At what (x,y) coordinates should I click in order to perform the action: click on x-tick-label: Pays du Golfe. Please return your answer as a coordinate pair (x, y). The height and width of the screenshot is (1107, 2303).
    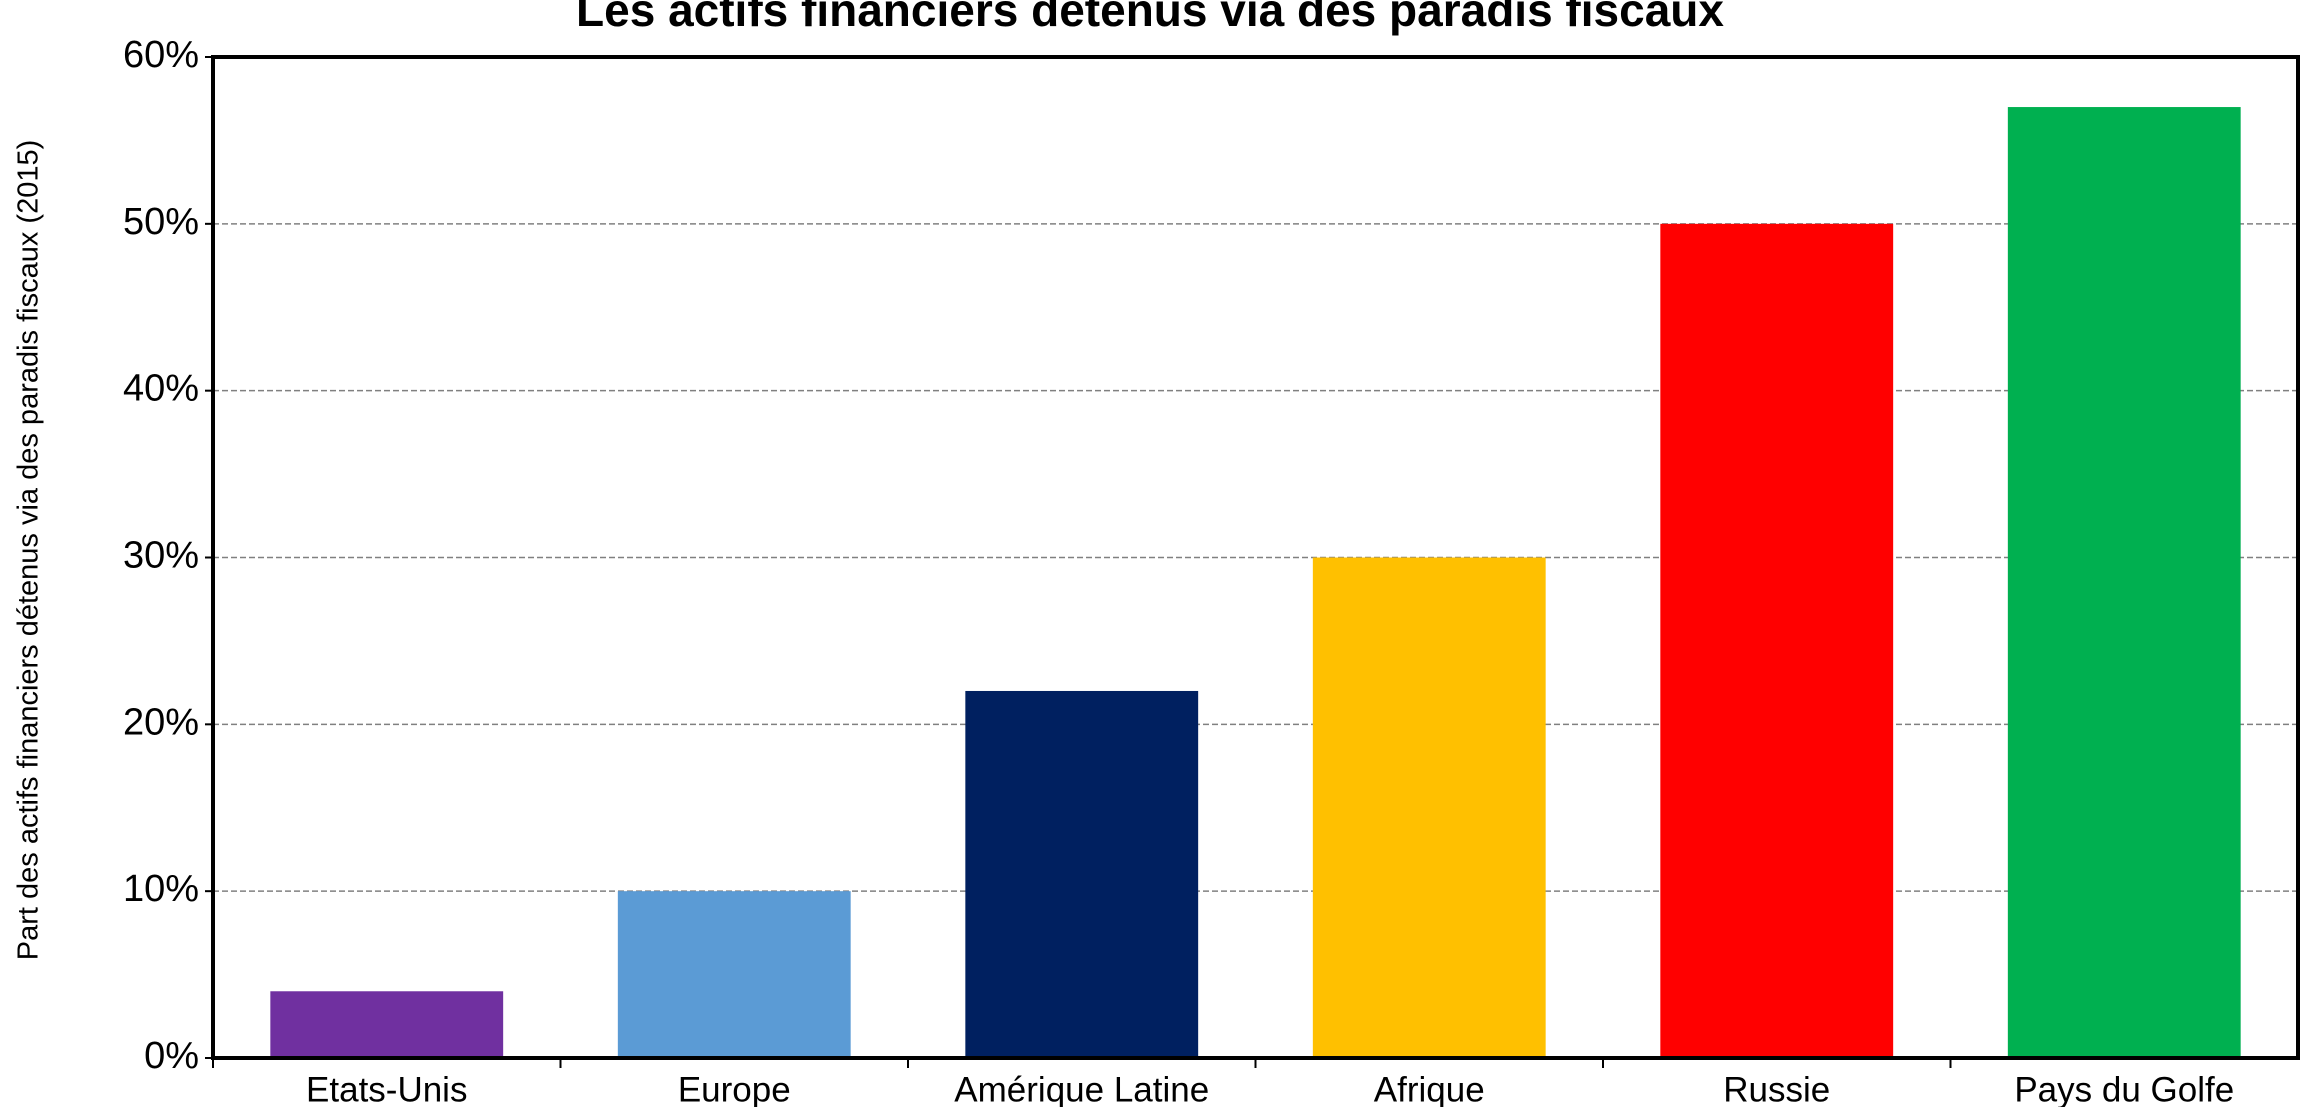
    Looking at the image, I should click on (2124, 1088).